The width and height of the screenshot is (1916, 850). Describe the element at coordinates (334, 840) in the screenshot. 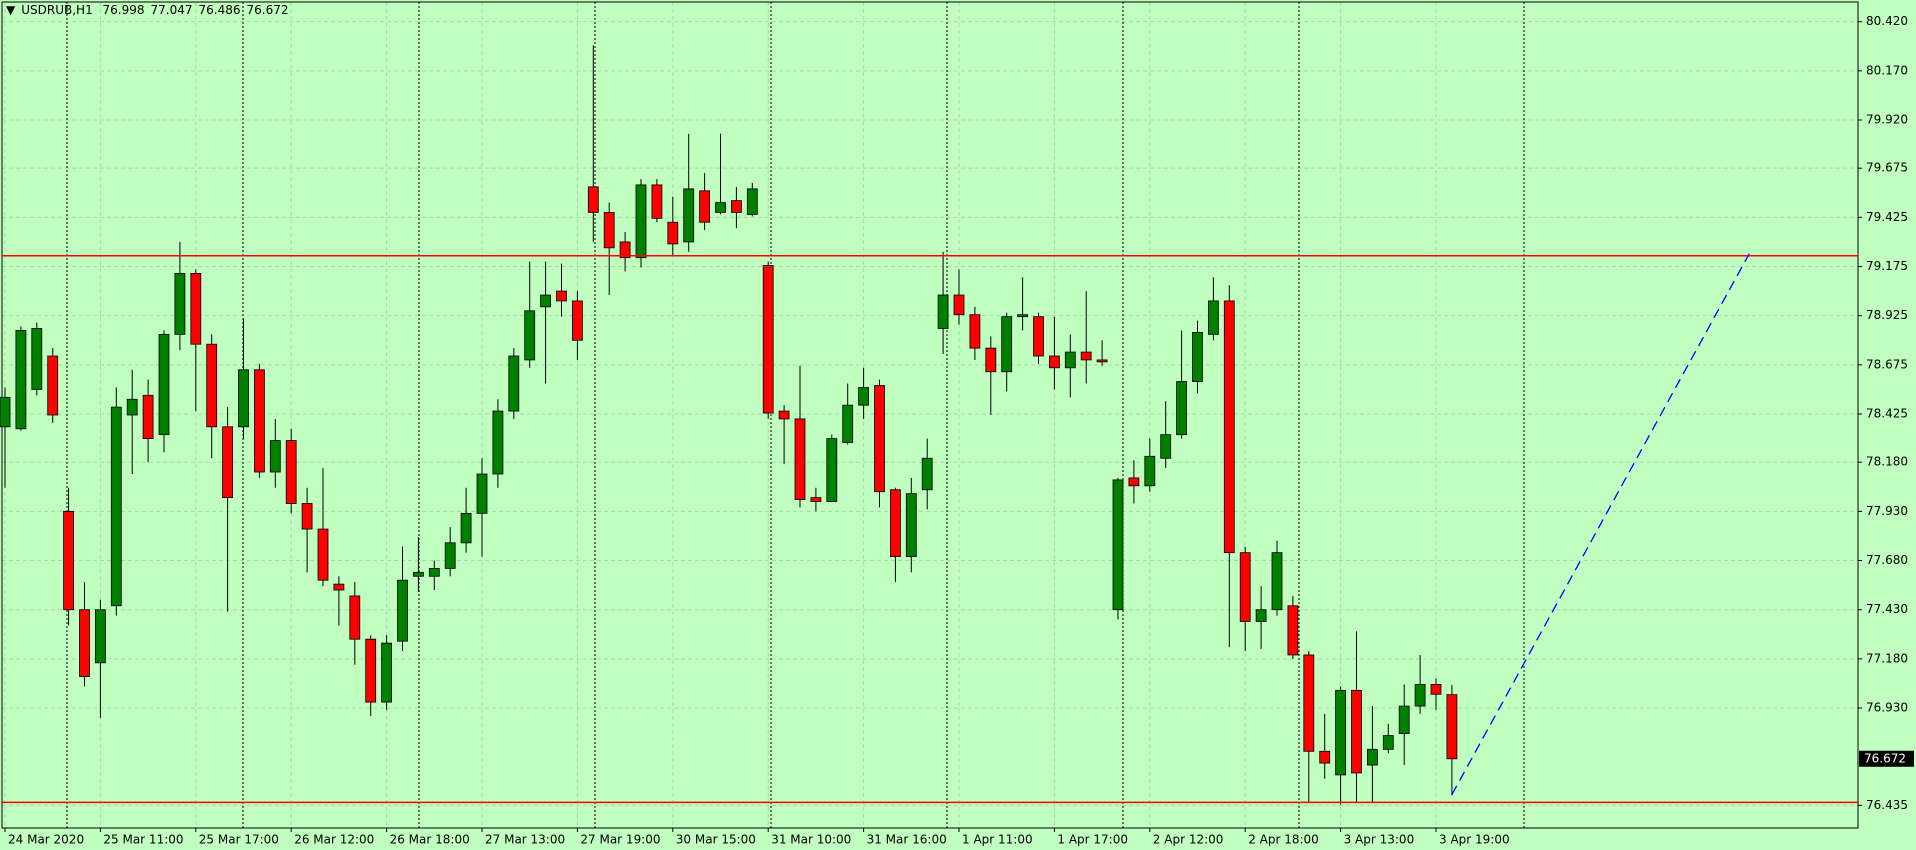

I see `x-tick-label: 26 Mar 12:00` at that location.